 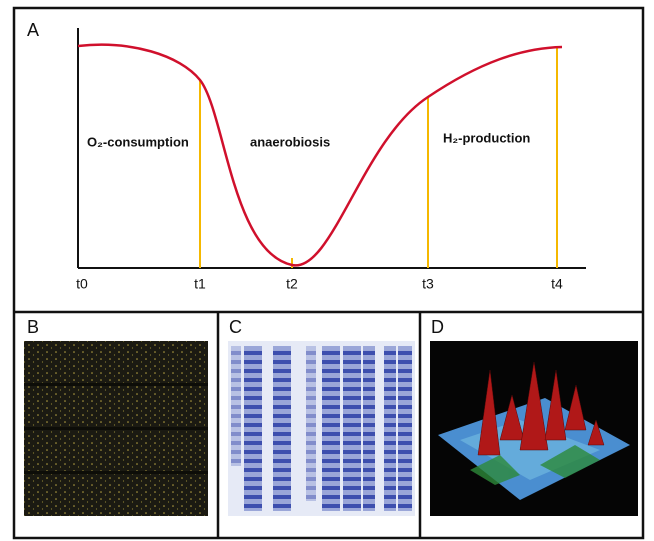 What do you see at coordinates (321, 428) in the screenshot?
I see `gel-lanes` at bounding box center [321, 428].